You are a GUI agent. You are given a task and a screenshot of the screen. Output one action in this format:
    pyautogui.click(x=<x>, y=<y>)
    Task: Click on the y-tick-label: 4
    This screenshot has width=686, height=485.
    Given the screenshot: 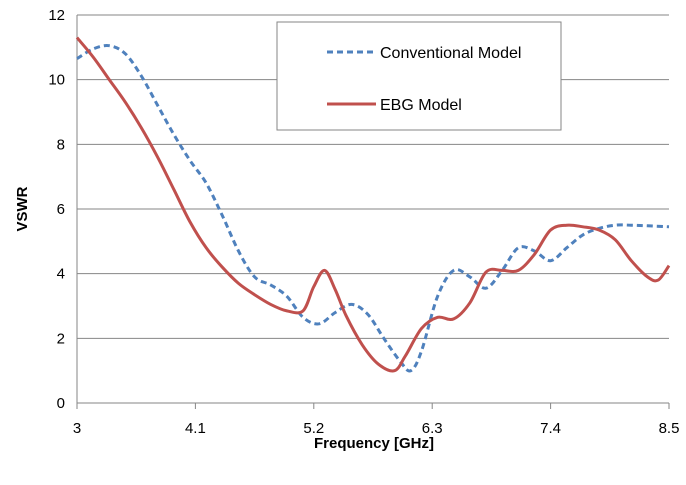 What is the action you would take?
    pyautogui.click(x=61, y=274)
    